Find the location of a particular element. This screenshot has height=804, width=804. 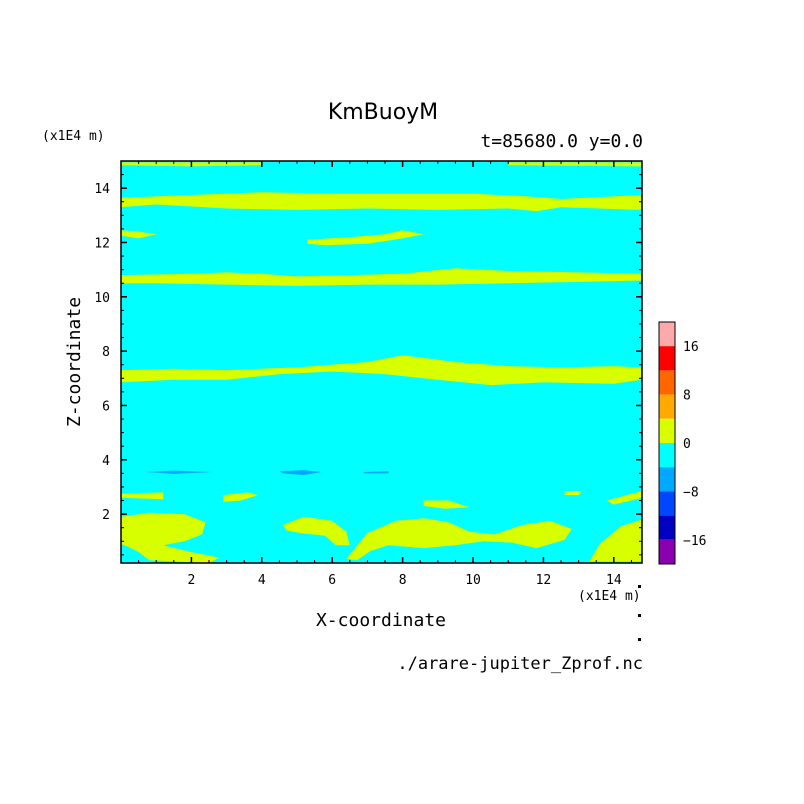

chart-title: KmBuoyM is located at coordinates (383, 112).